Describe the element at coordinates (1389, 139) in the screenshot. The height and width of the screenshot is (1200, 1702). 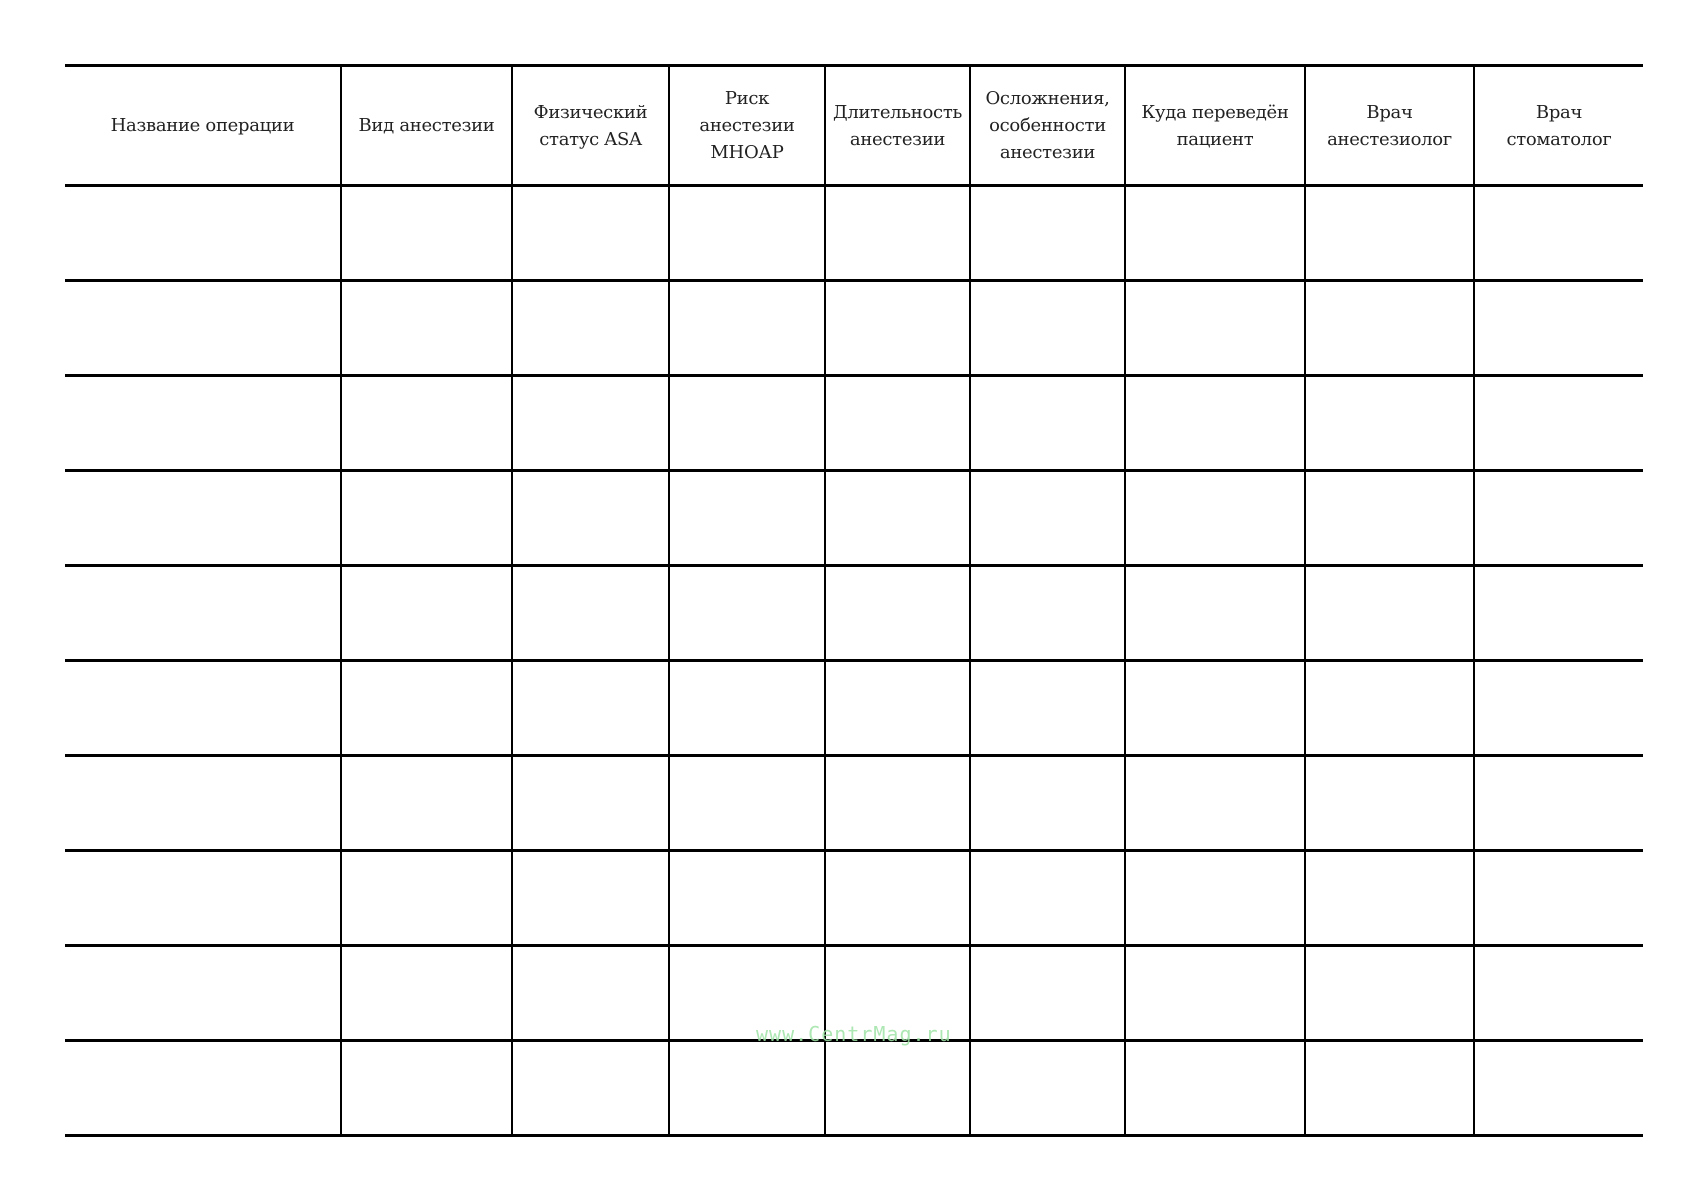
I see `column-header-text: анестезиолог` at that location.